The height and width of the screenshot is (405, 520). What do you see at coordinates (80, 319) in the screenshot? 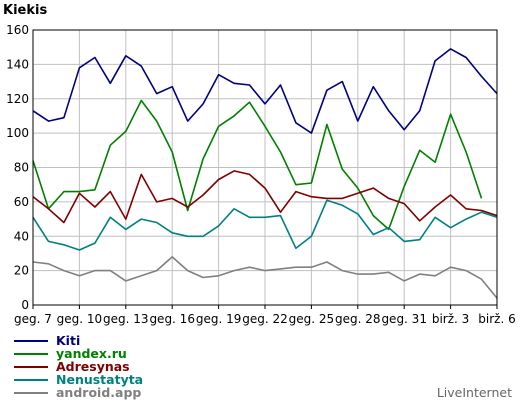
I see `x-tick-label: geg. 10` at bounding box center [80, 319].